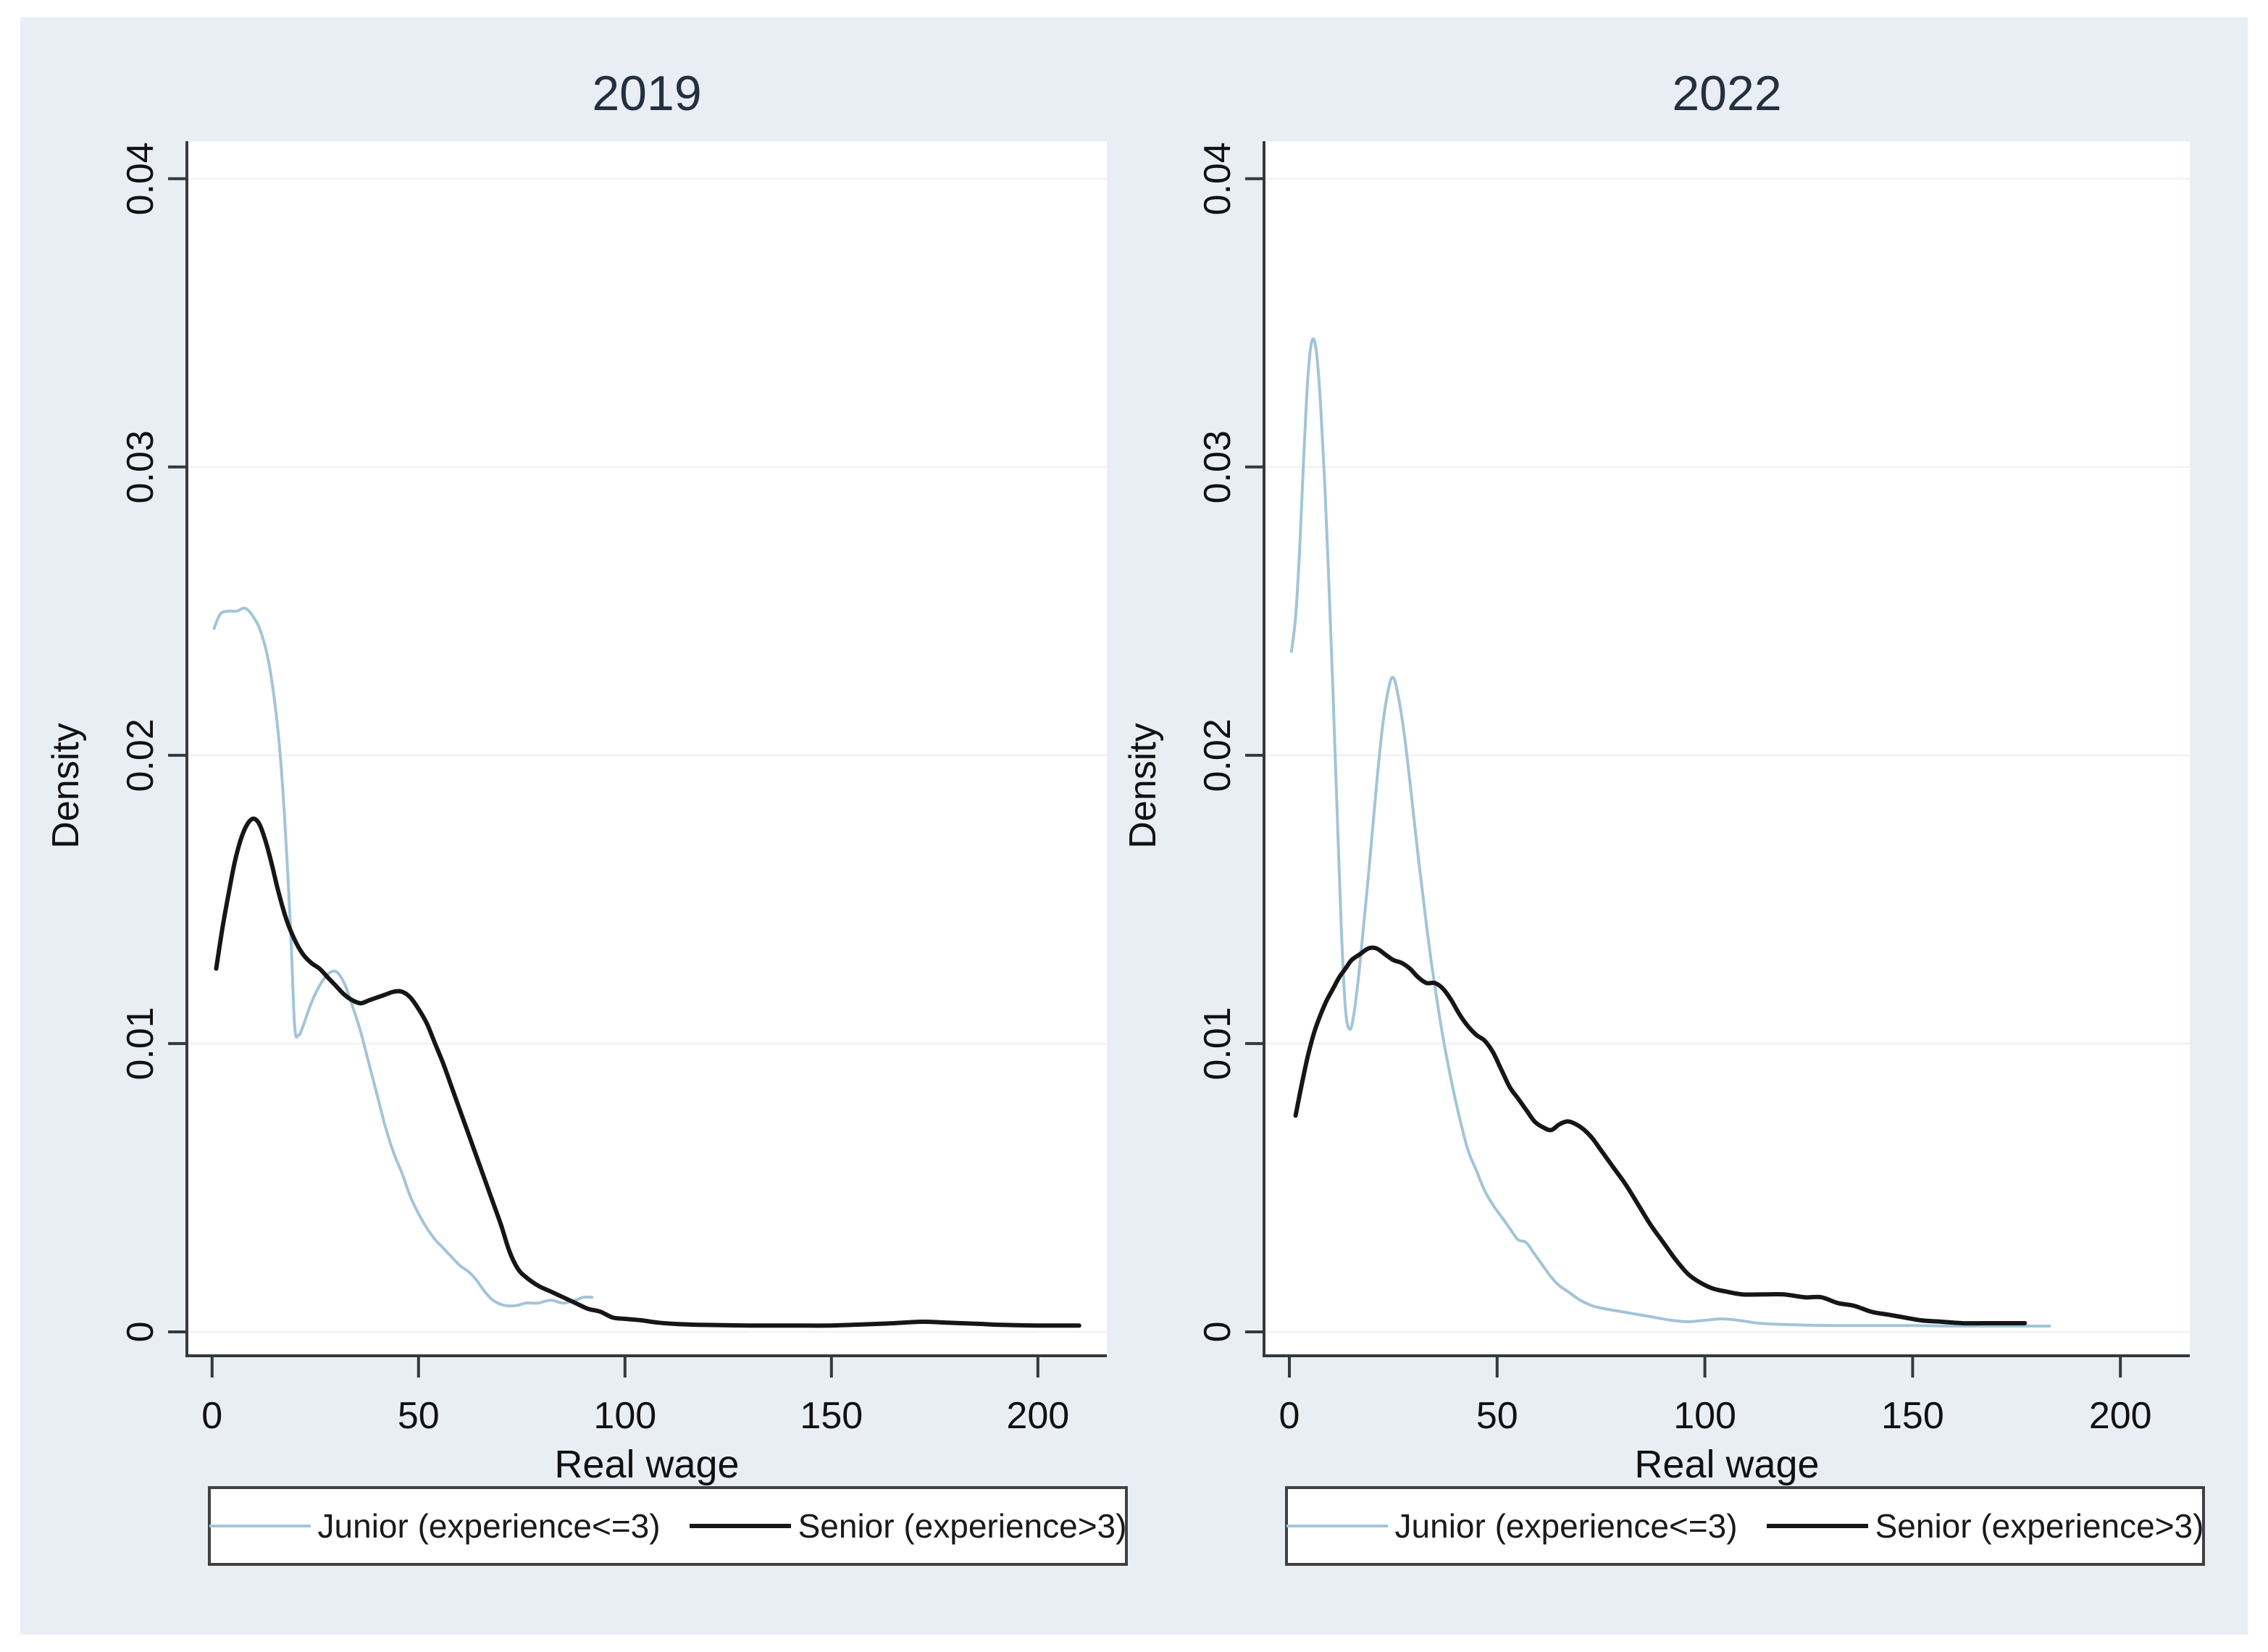  What do you see at coordinates (403, 957) in the screenshot?
I see `series-line-junior` at bounding box center [403, 957].